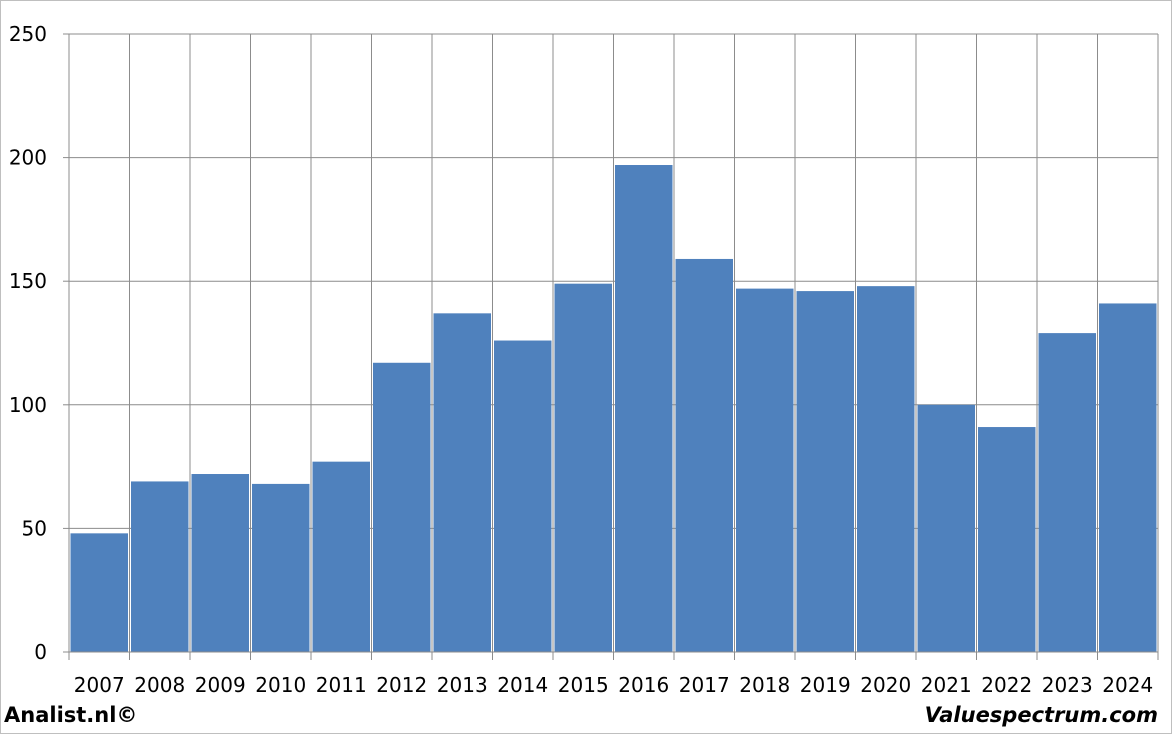 The height and width of the screenshot is (734, 1172). Describe the element at coordinates (886, 469) in the screenshot. I see `bar-2020` at that location.